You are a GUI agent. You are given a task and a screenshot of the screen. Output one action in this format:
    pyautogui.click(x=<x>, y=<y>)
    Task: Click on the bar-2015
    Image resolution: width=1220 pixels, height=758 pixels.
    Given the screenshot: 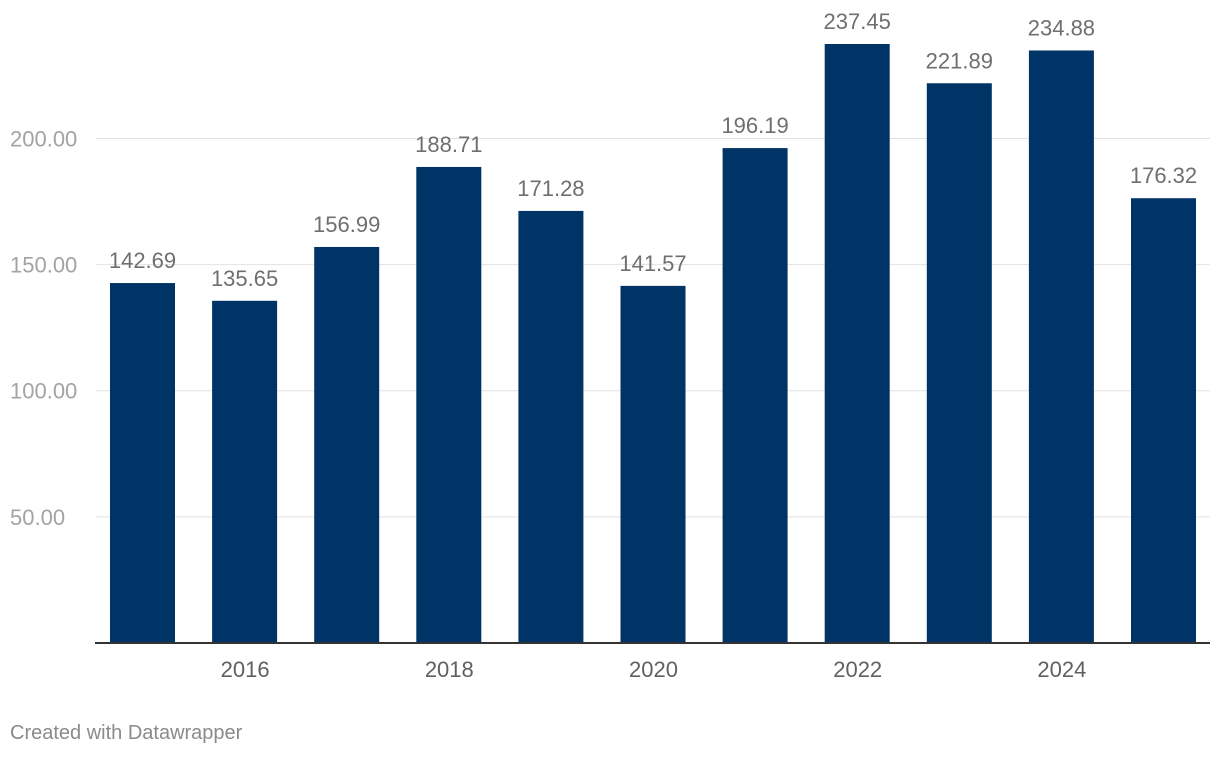 What is the action you would take?
    pyautogui.click(x=142, y=463)
    